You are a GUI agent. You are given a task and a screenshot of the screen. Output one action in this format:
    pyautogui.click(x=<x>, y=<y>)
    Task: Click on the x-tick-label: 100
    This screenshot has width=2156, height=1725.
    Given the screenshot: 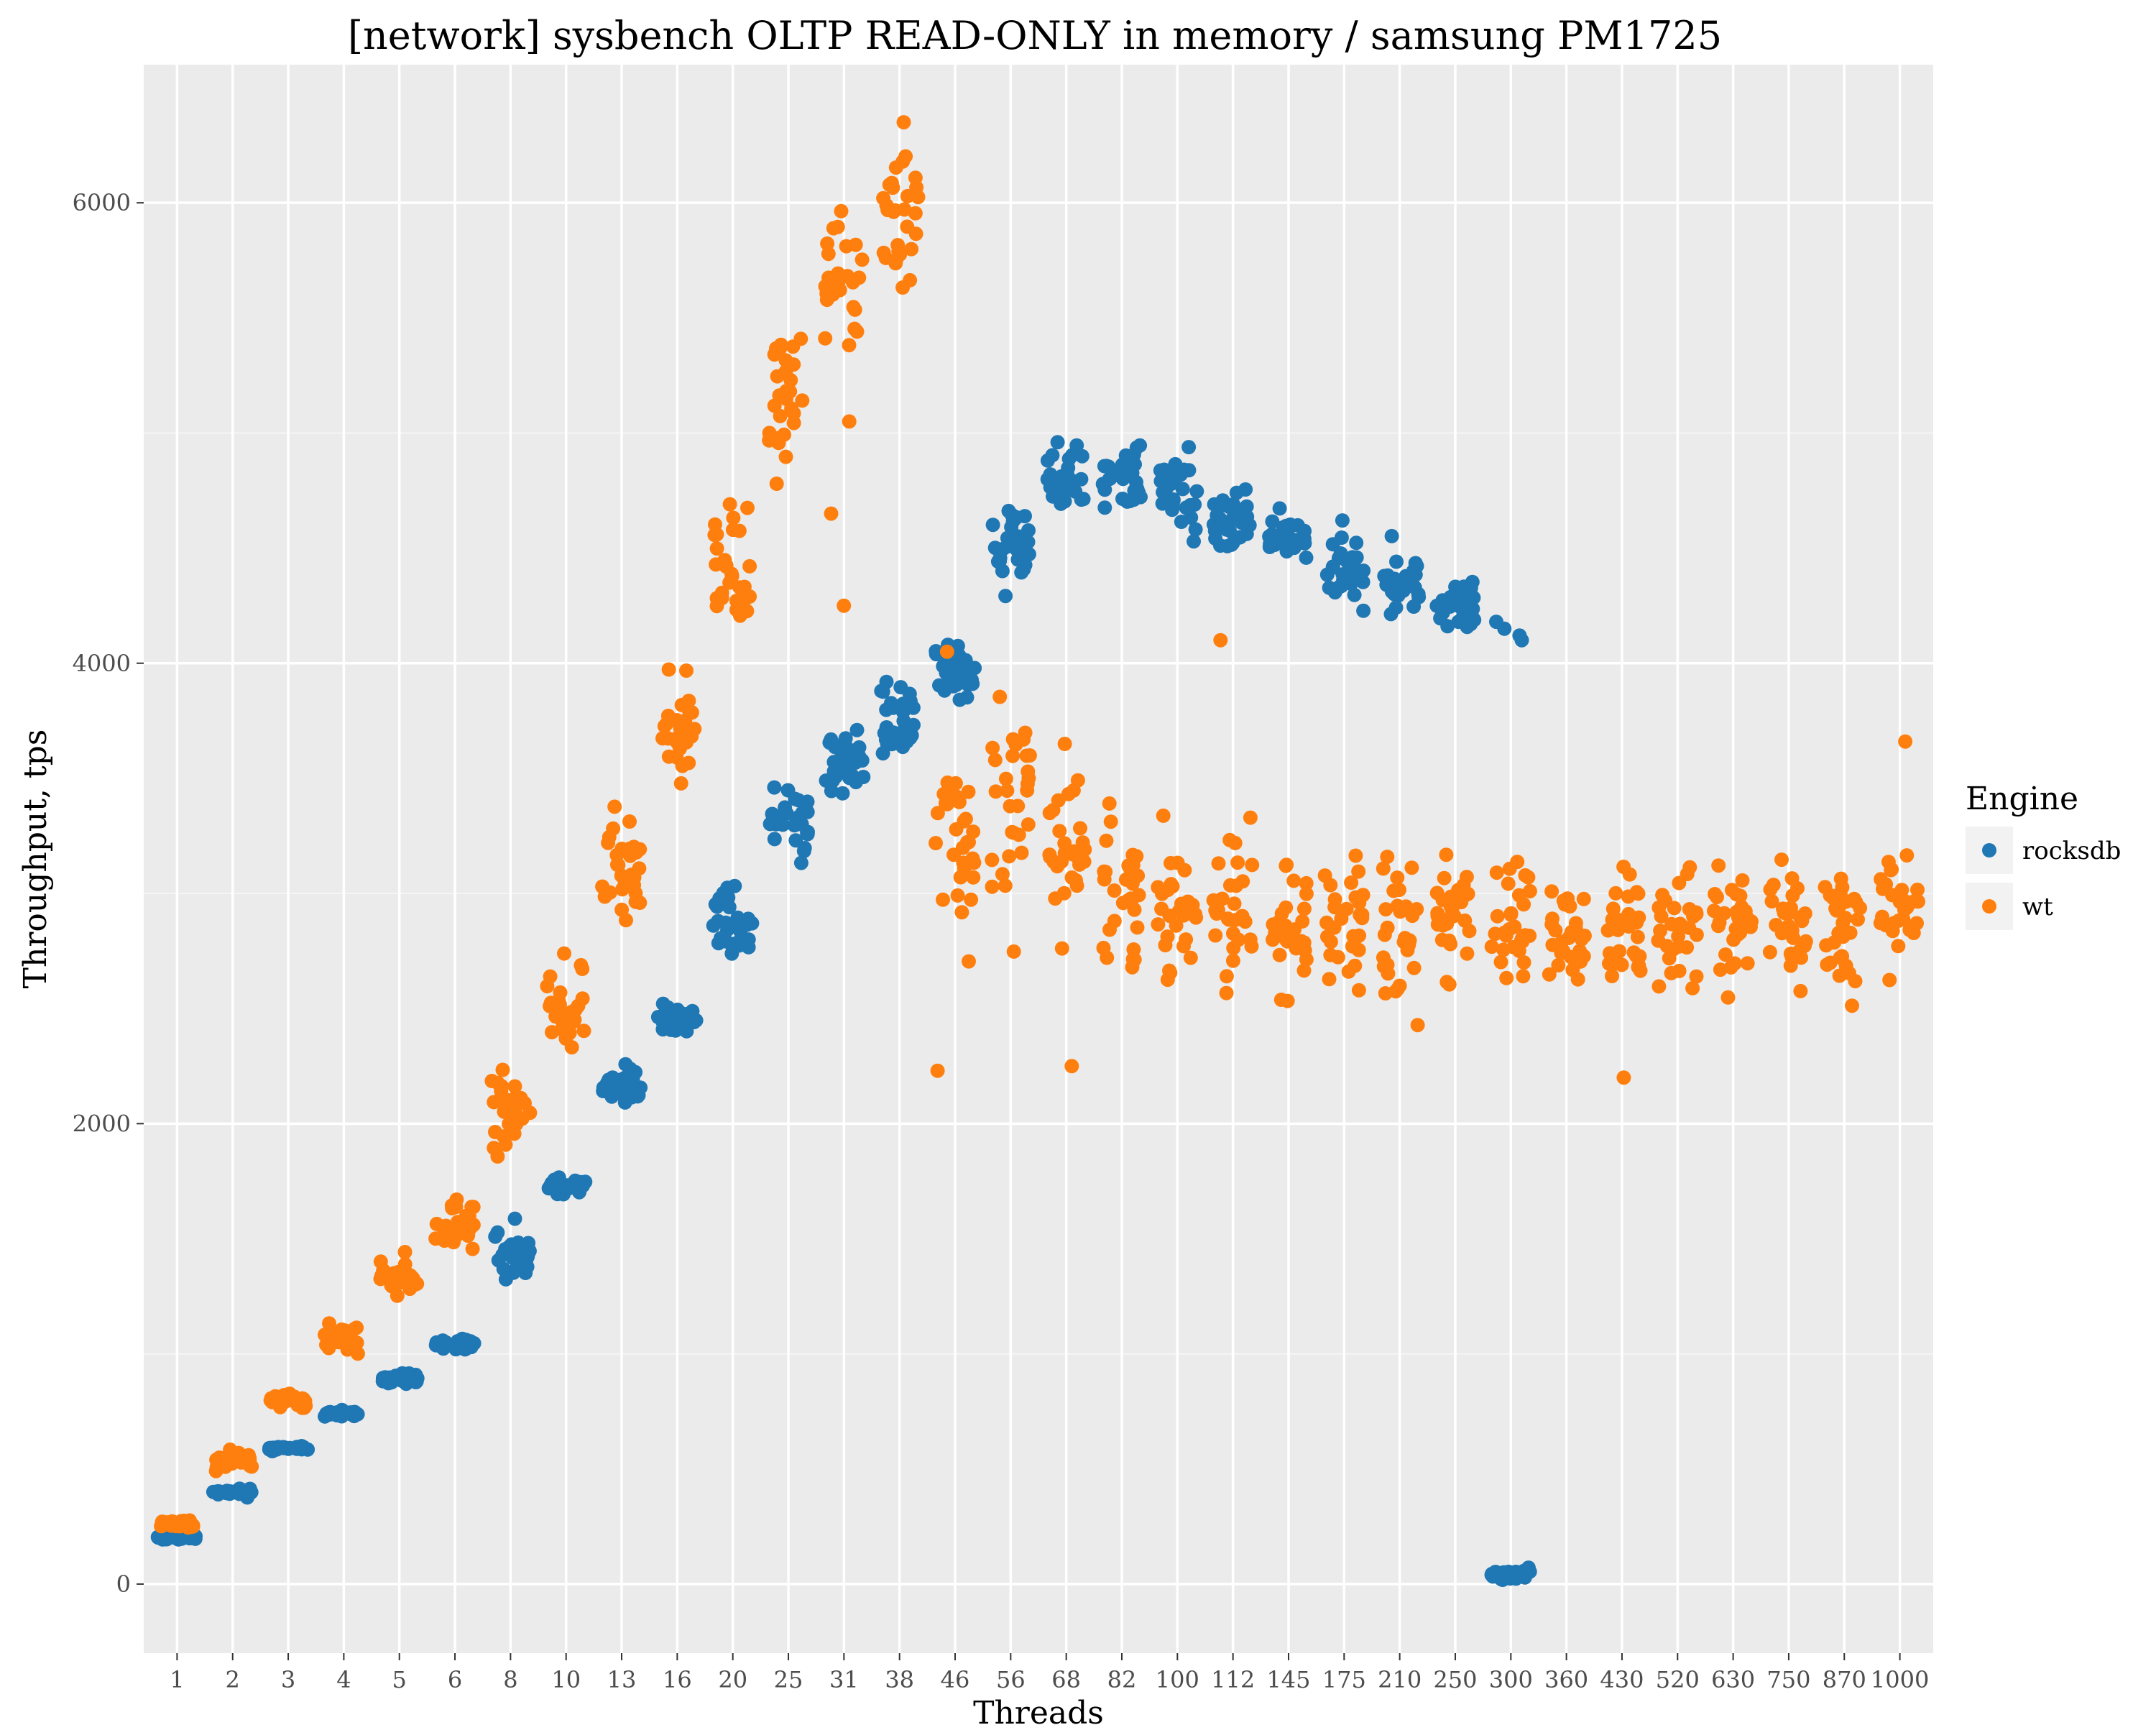 What is the action you would take?
    pyautogui.click(x=1177, y=1679)
    